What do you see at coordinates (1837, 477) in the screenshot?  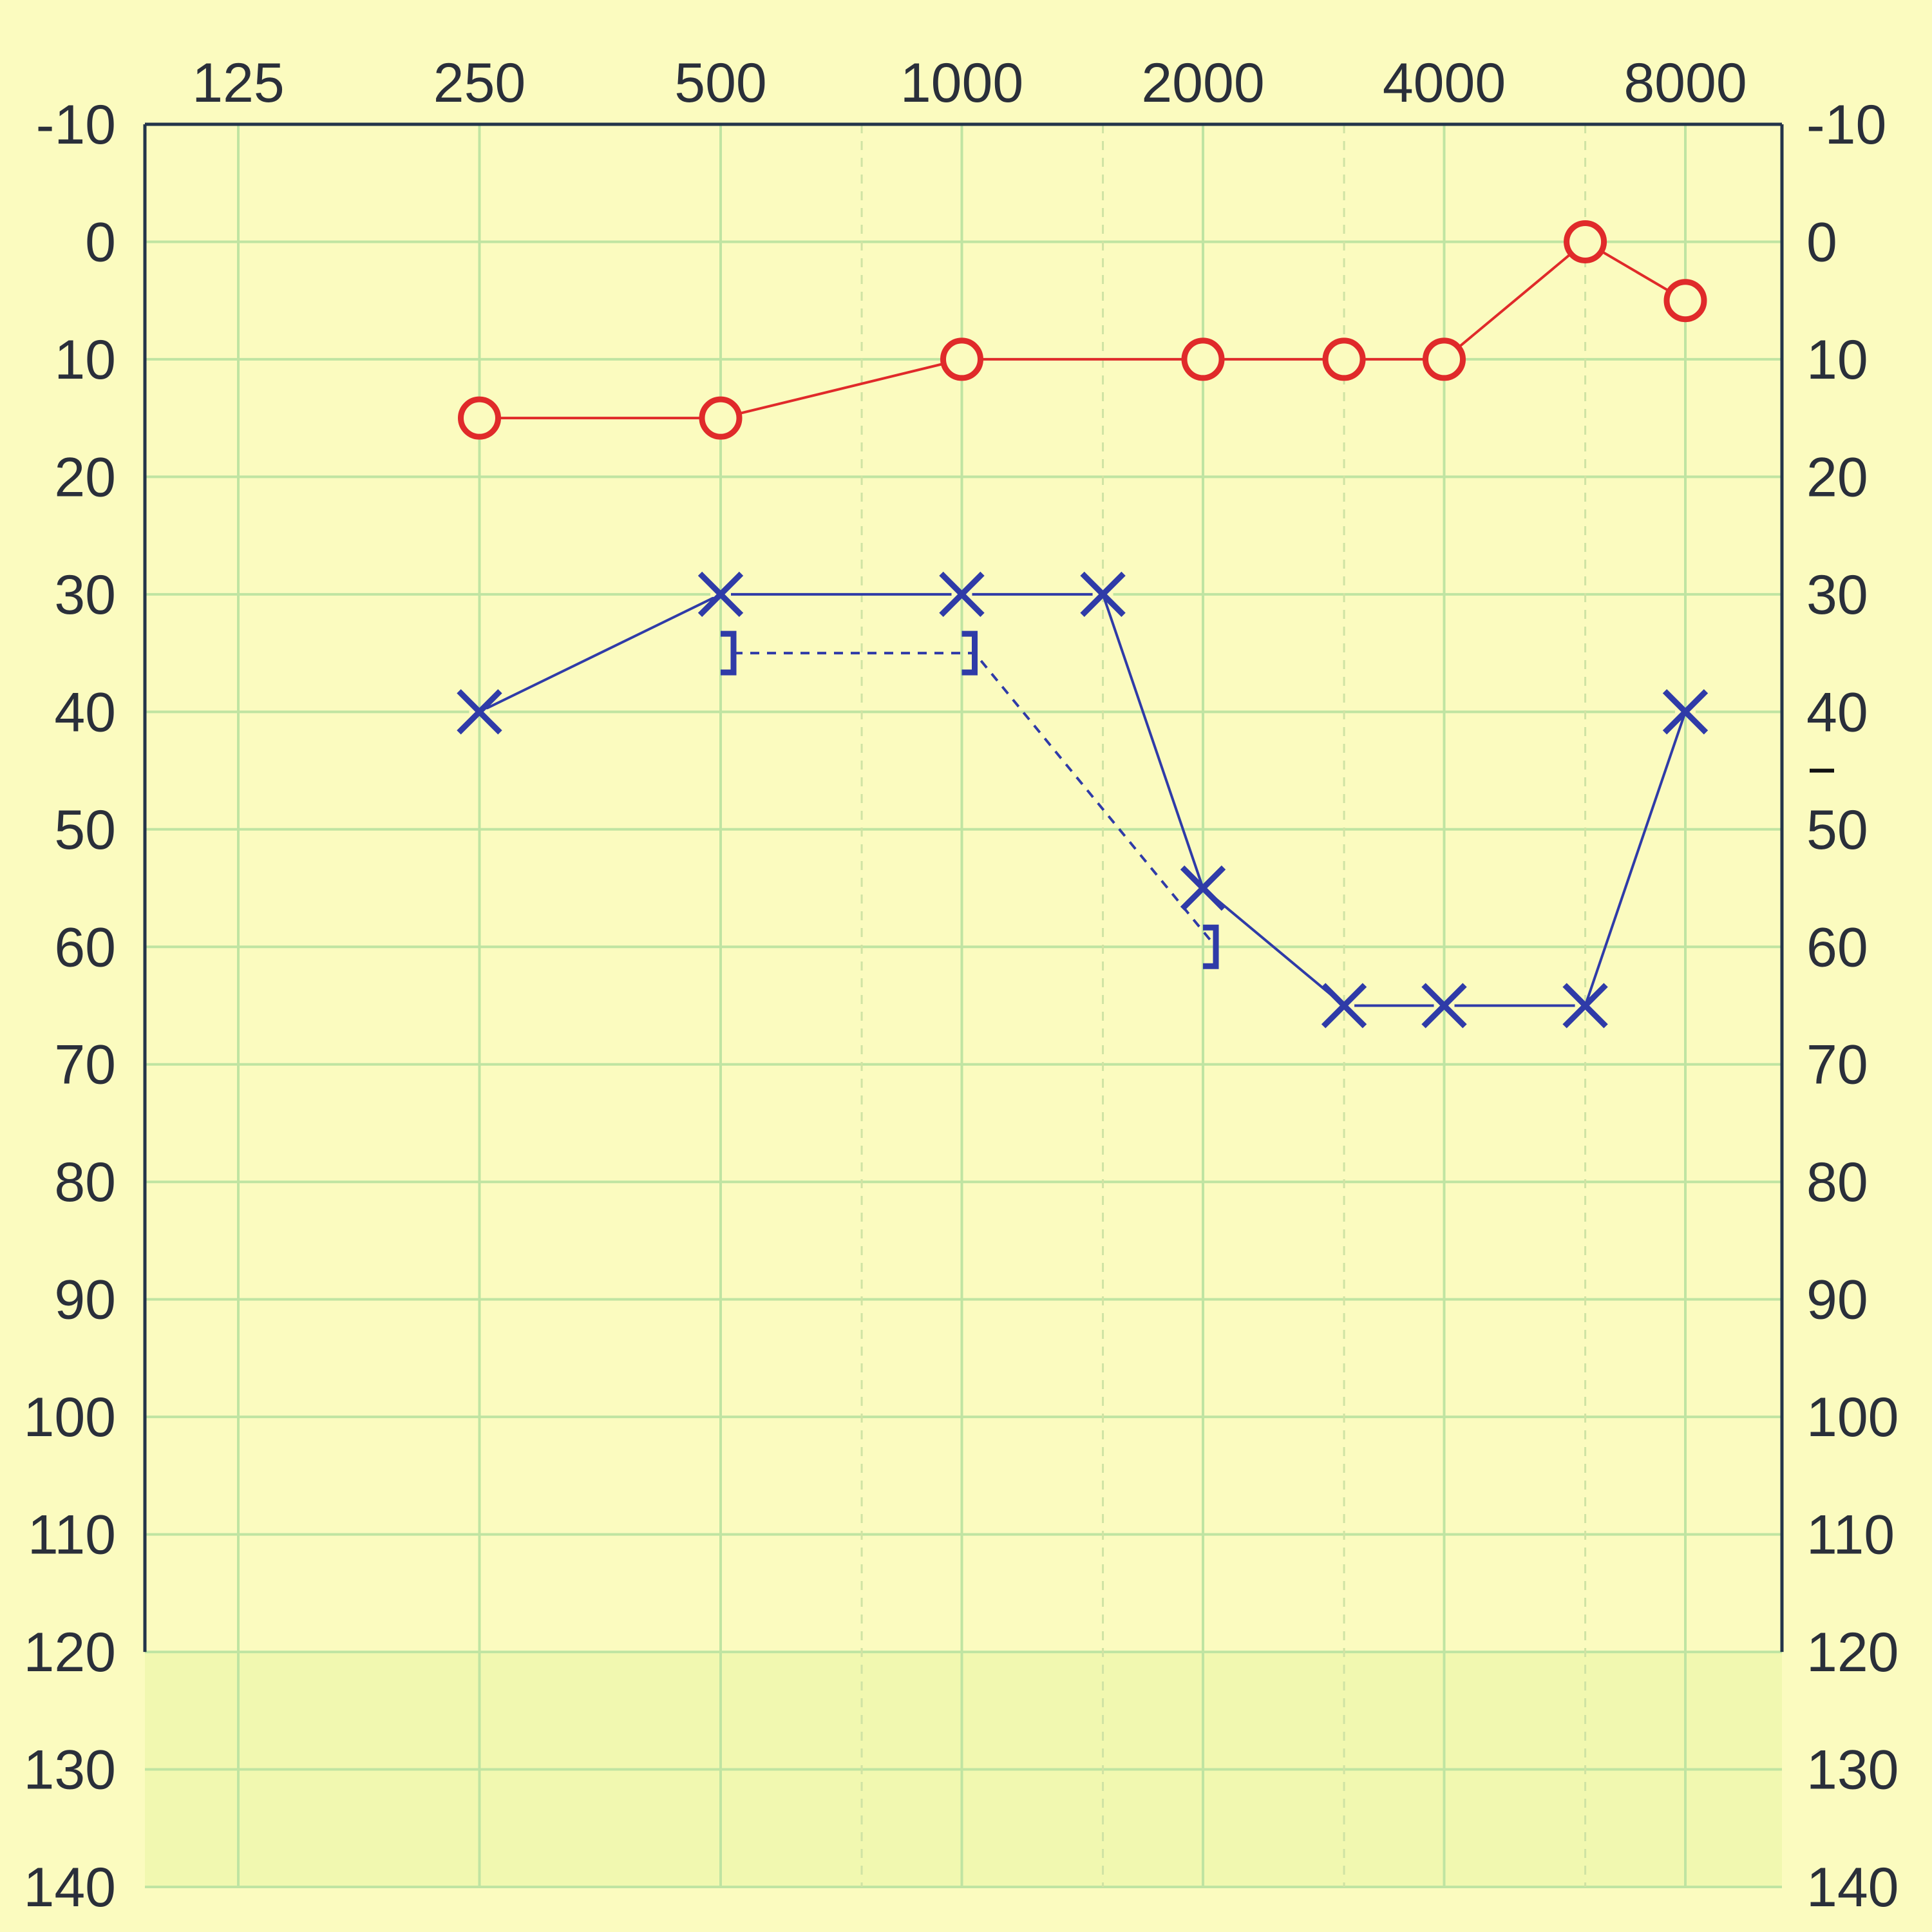 I see `y-tick-label-right: 20` at bounding box center [1837, 477].